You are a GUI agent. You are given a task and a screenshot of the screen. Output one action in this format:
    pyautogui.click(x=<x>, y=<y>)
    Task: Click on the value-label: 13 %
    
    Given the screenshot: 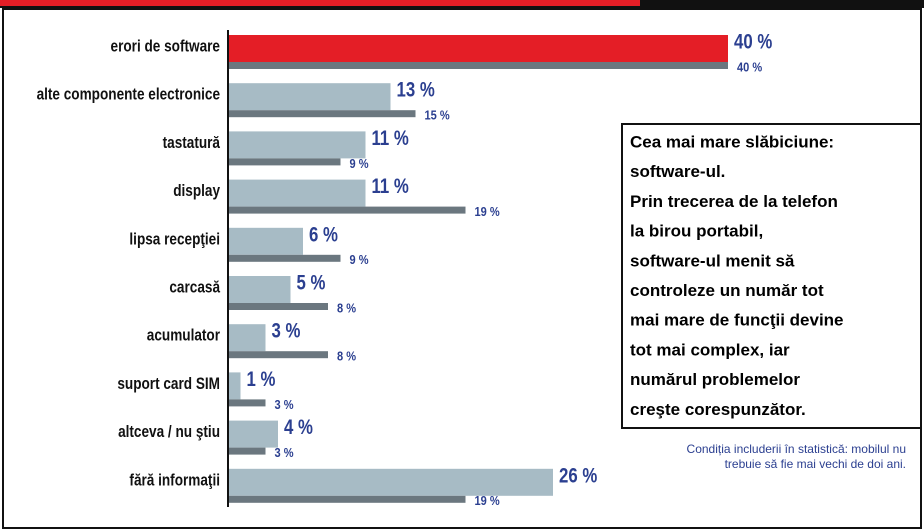 What is the action you would take?
    pyautogui.click(x=416, y=90)
    